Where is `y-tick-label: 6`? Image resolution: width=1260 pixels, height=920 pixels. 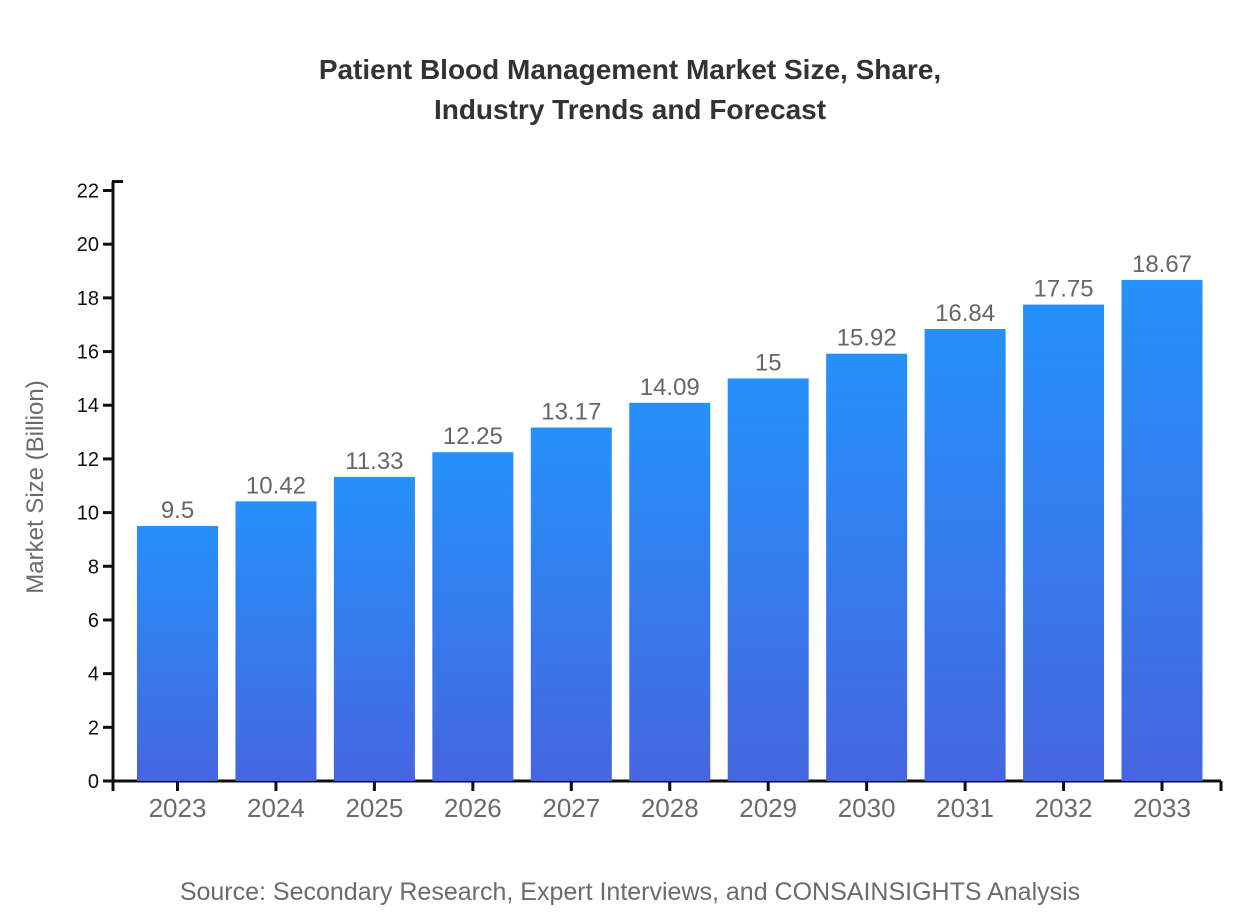 y-tick-label: 6 is located at coordinates (93, 621).